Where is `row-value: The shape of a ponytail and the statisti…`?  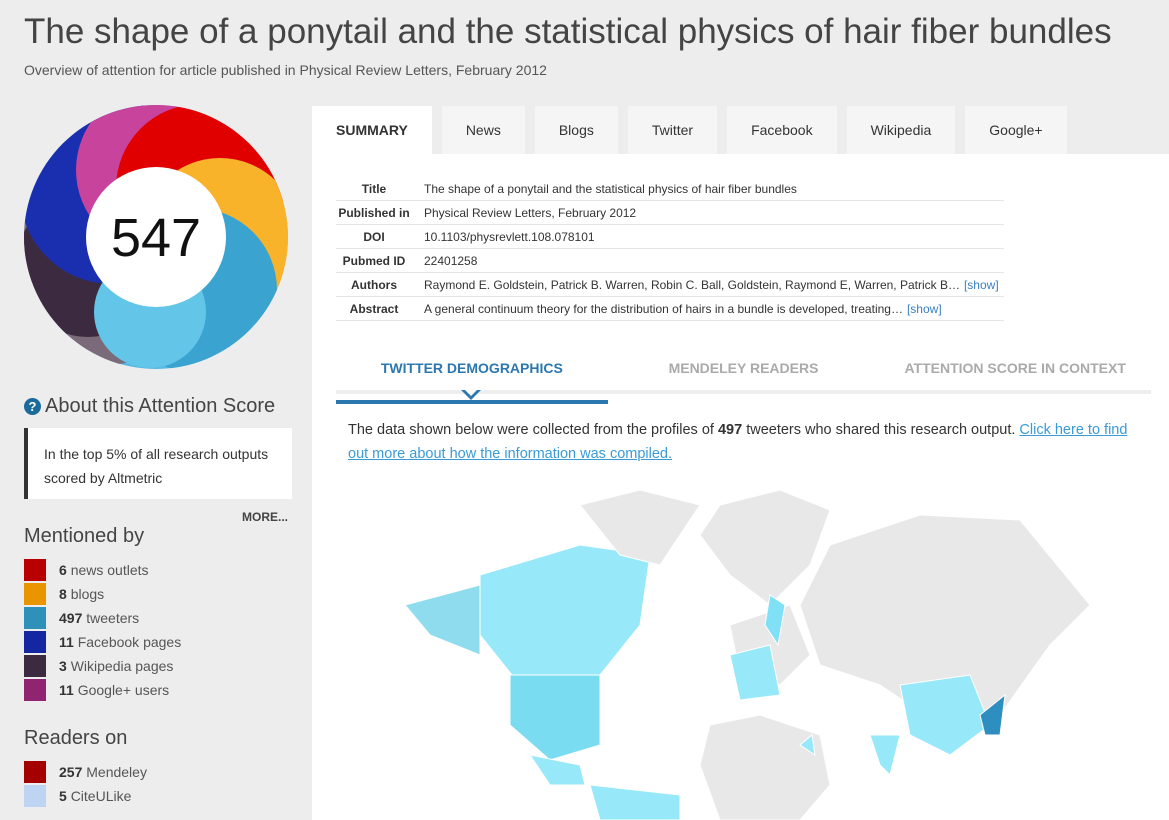
row-value: The shape of a ponytail and the statisti… is located at coordinates (714, 189).